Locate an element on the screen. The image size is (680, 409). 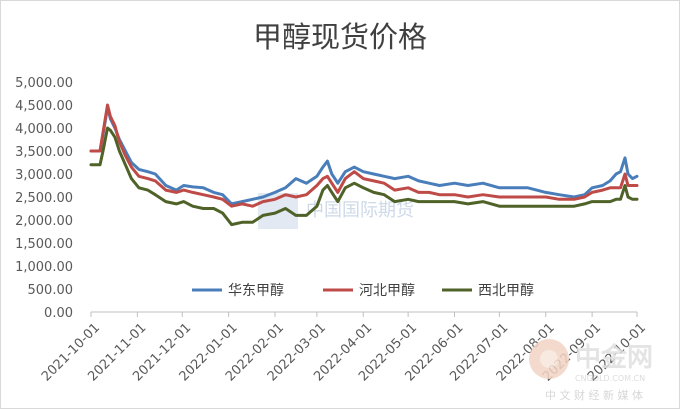
brand-logo-watermark: 中金网 CNGOLD.COM.CN 中 文 财 经 新 媒 体 is located at coordinates (591, 370).